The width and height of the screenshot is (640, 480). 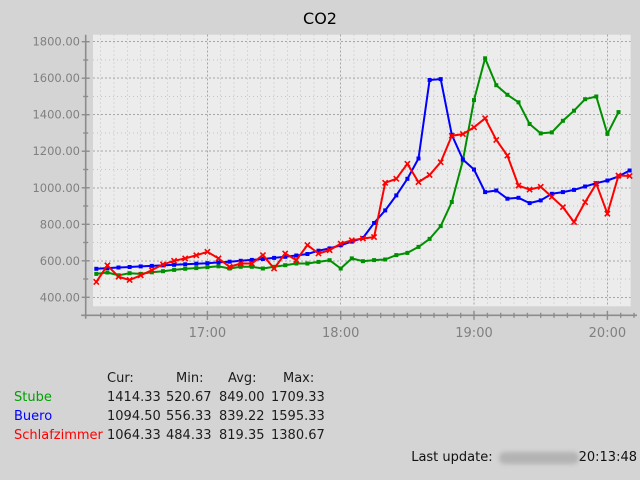 I want to click on stat-max-buero: 1595.33, so click(x=298, y=416).